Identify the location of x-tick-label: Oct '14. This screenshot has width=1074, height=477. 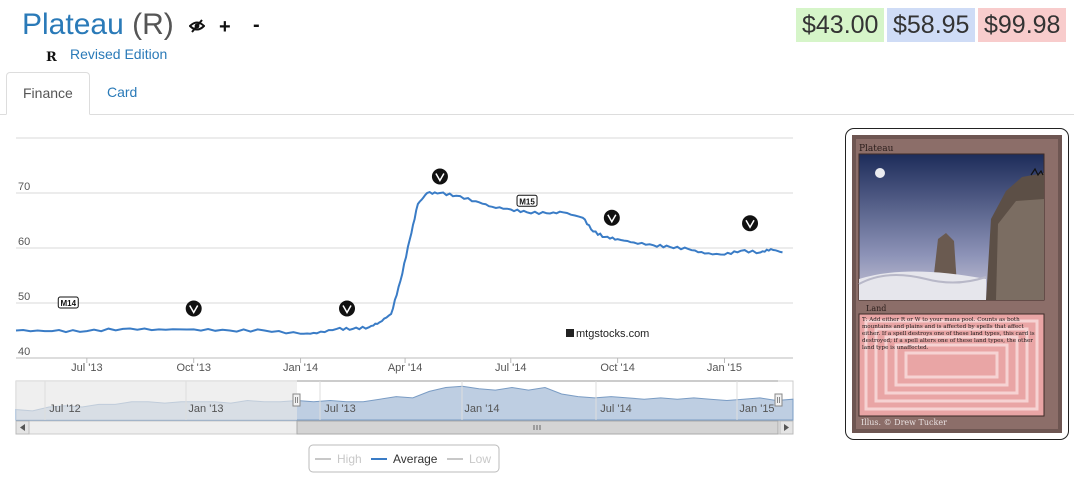
(617, 368).